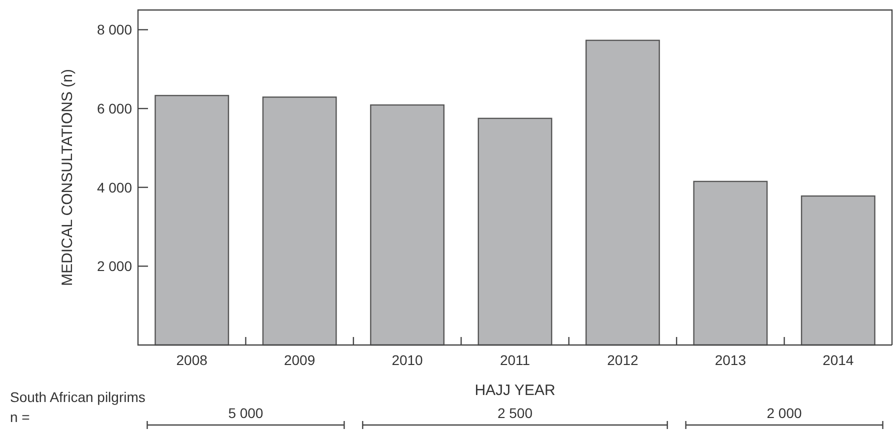 This screenshot has width=896, height=443. Describe the element at coordinates (246, 413) in the screenshot. I see `text: 5 000` at that location.